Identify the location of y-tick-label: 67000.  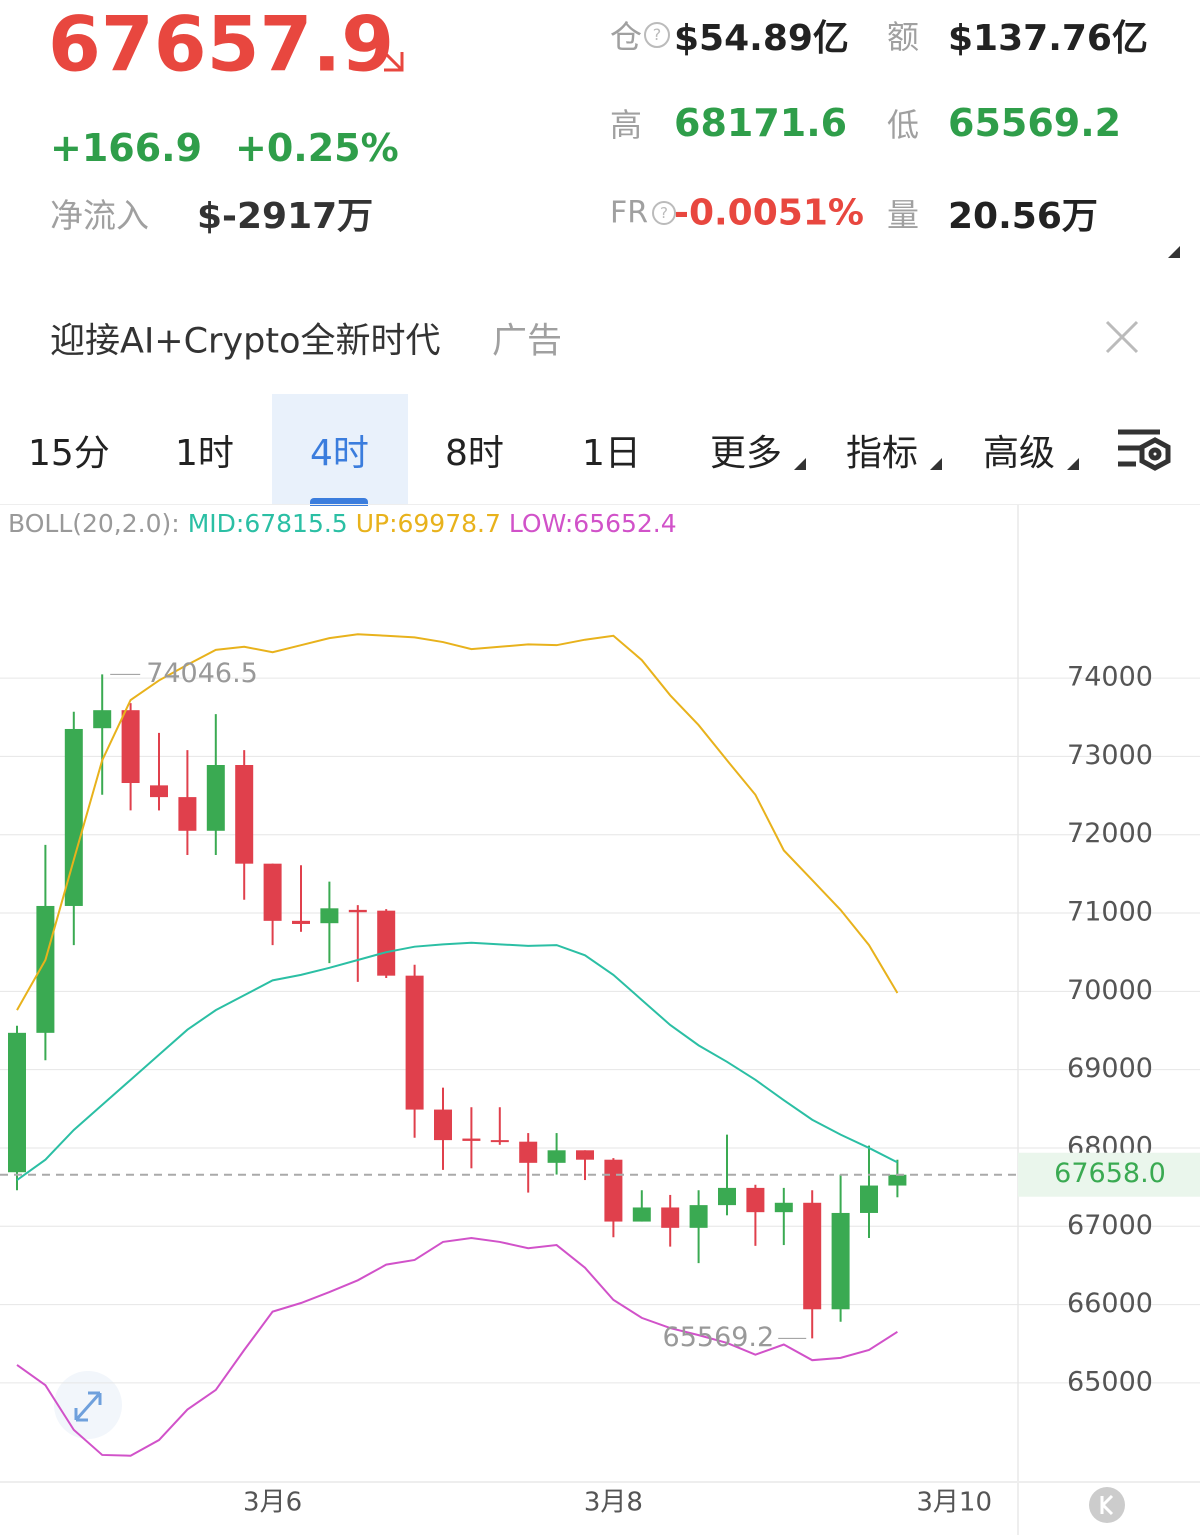
(1110, 1225).